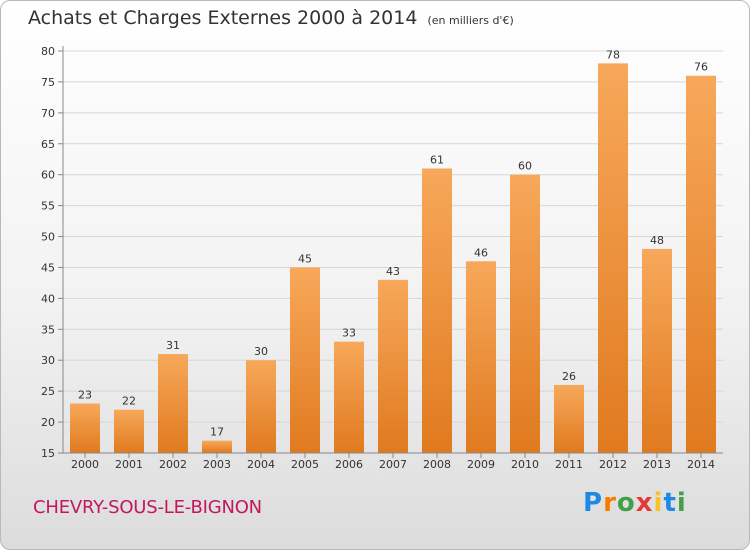 This screenshot has height=550, width=750. Describe the element at coordinates (349, 464) in the screenshot. I see `x-tick-label-2006: 2006` at that location.